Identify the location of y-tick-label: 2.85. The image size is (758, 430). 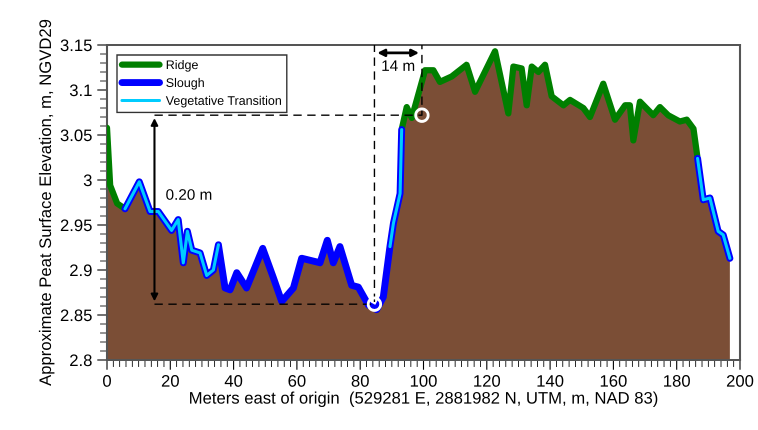
(76, 315).